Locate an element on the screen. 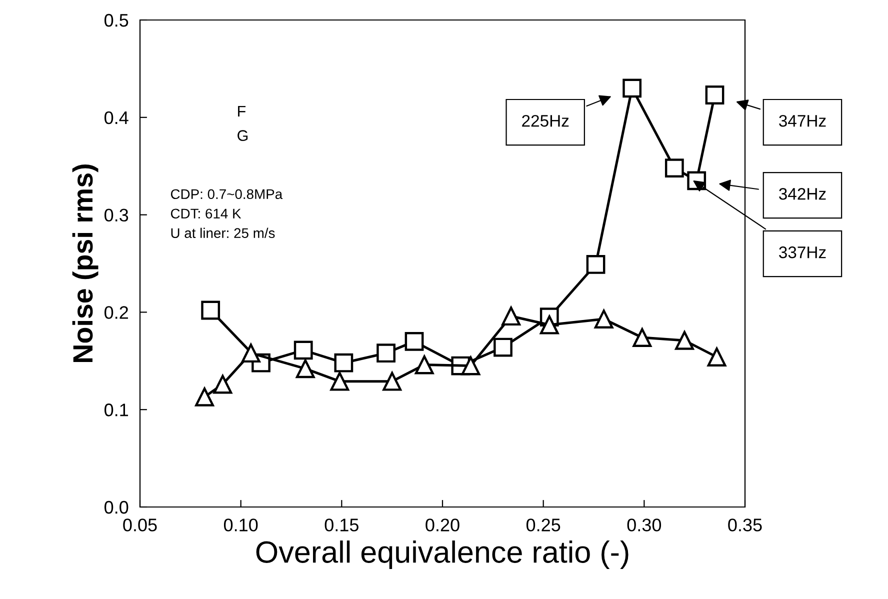 This screenshot has width=888, height=599. y-tick-label: 0.3 is located at coordinates (116, 215).